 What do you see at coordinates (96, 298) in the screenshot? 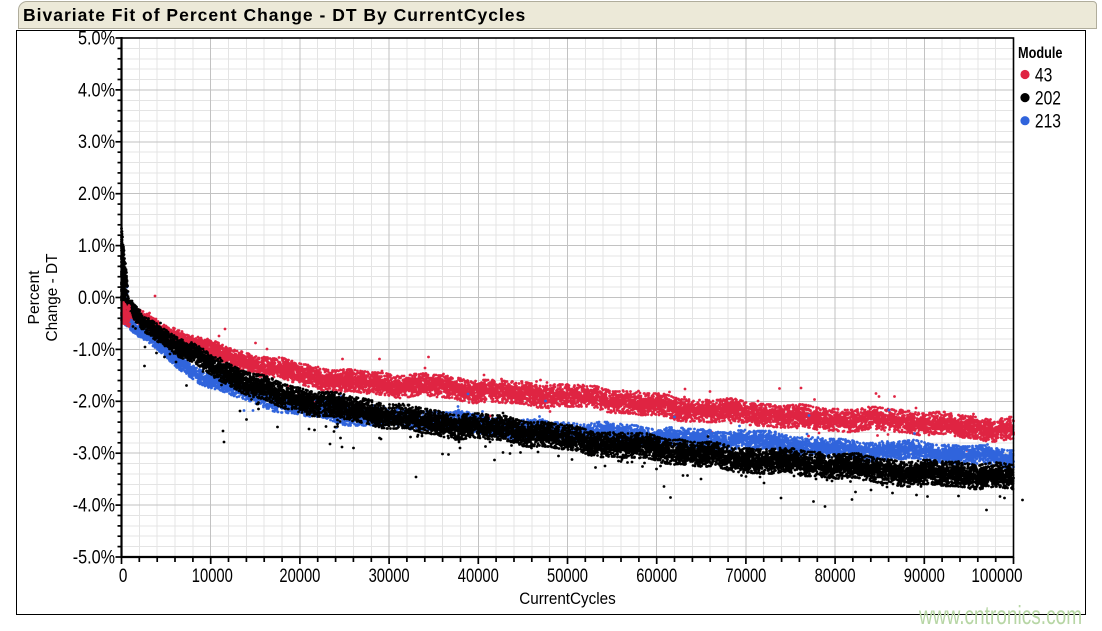
I see `svg-text: 0.0%` at bounding box center [96, 298].